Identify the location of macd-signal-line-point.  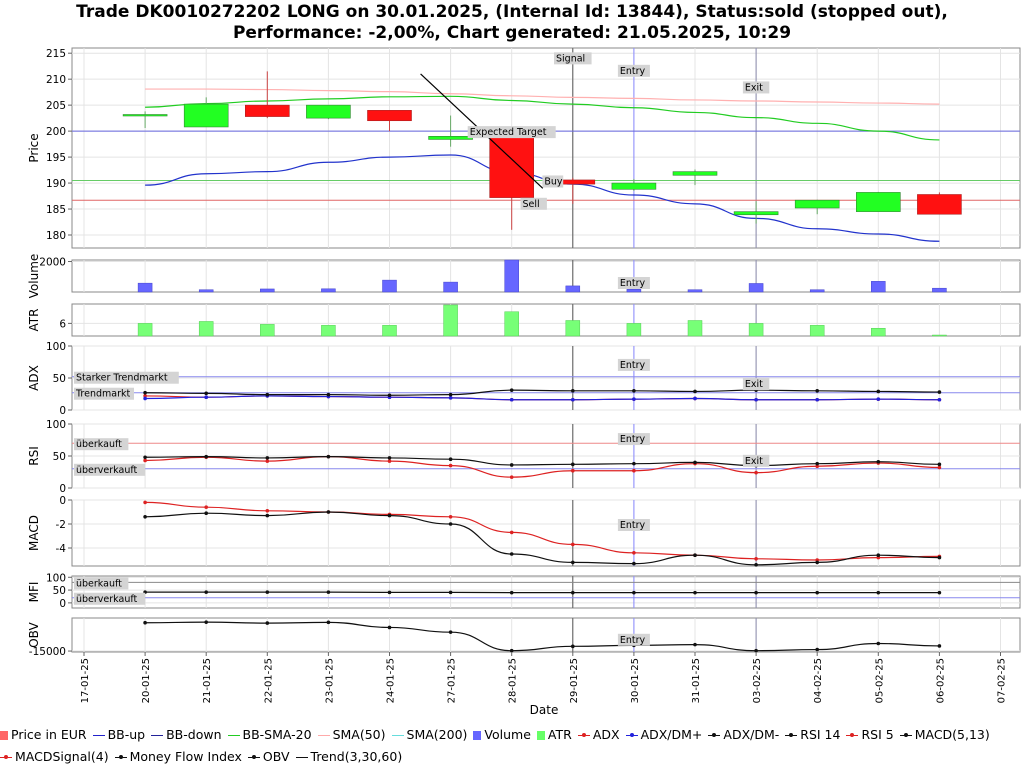
(756, 559).